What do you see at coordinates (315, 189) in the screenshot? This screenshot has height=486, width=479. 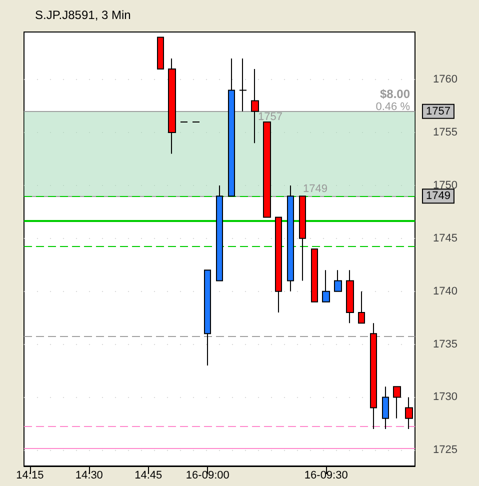 I see `annotation: 1749` at bounding box center [315, 189].